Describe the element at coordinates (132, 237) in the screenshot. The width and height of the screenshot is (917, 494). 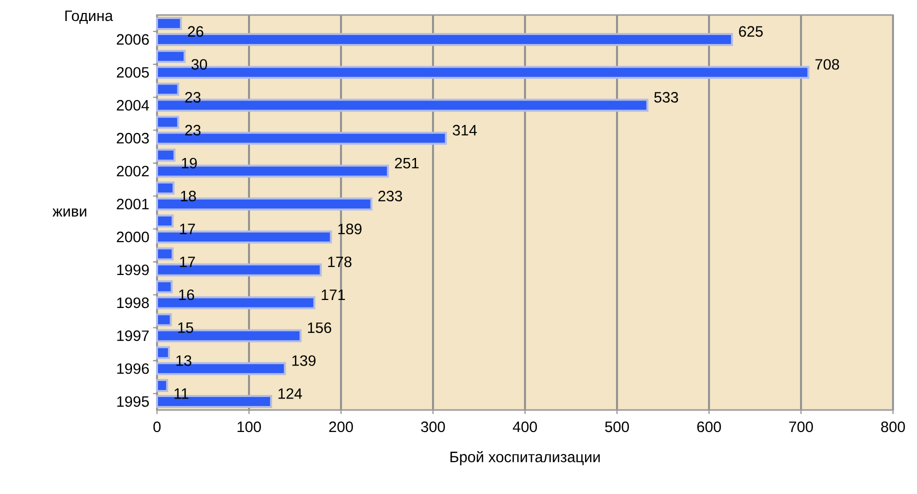
I see `y-tick-label: 2000` at that location.